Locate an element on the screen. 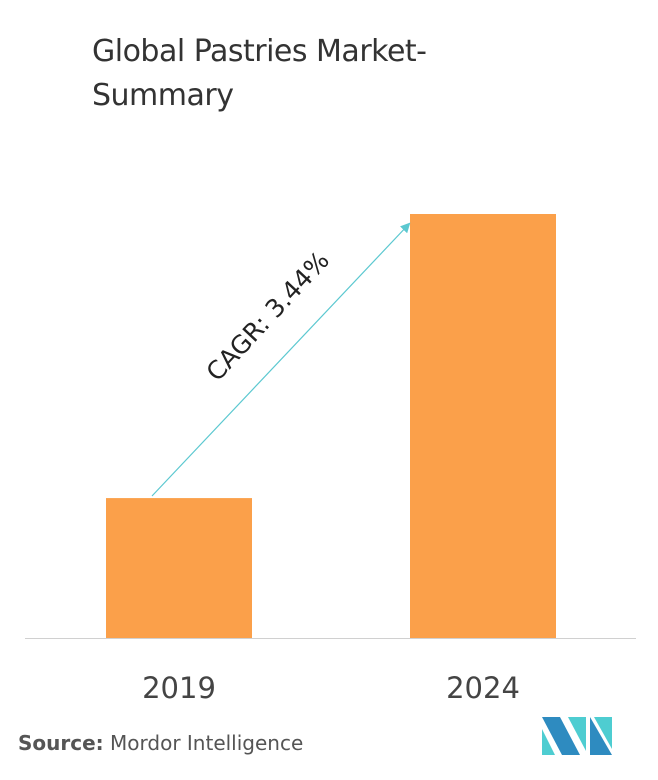  source-note: Source: Mordor Intelligence is located at coordinates (160, 743).